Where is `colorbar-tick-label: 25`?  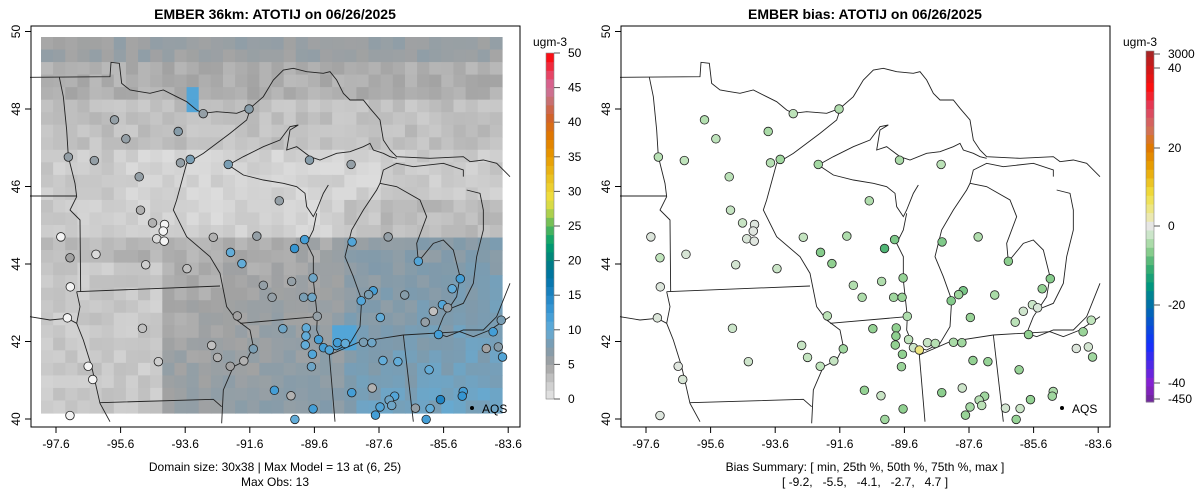 colorbar-tick-label: 25 is located at coordinates (575, 226).